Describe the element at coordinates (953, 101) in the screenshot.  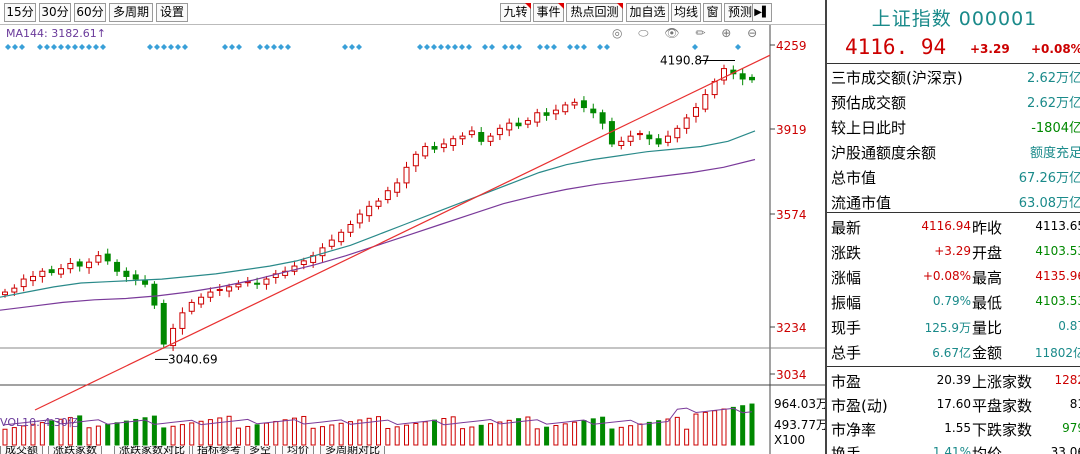
I see `stat-row: 预估成交额 2.62万亿` at that location.